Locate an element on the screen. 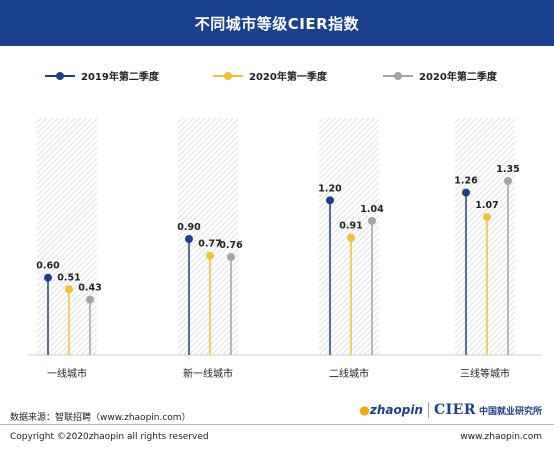 This screenshot has height=455, width=554. cier-chinese-name: 中国就业研究所 is located at coordinates (510, 411).